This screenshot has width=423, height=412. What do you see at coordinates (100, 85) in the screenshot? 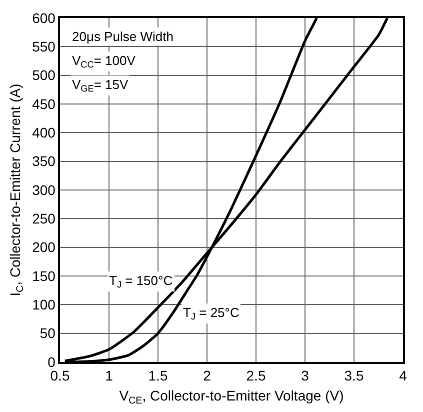
I see `annotation: V$_{GE}$= 15V` at bounding box center [100, 85].